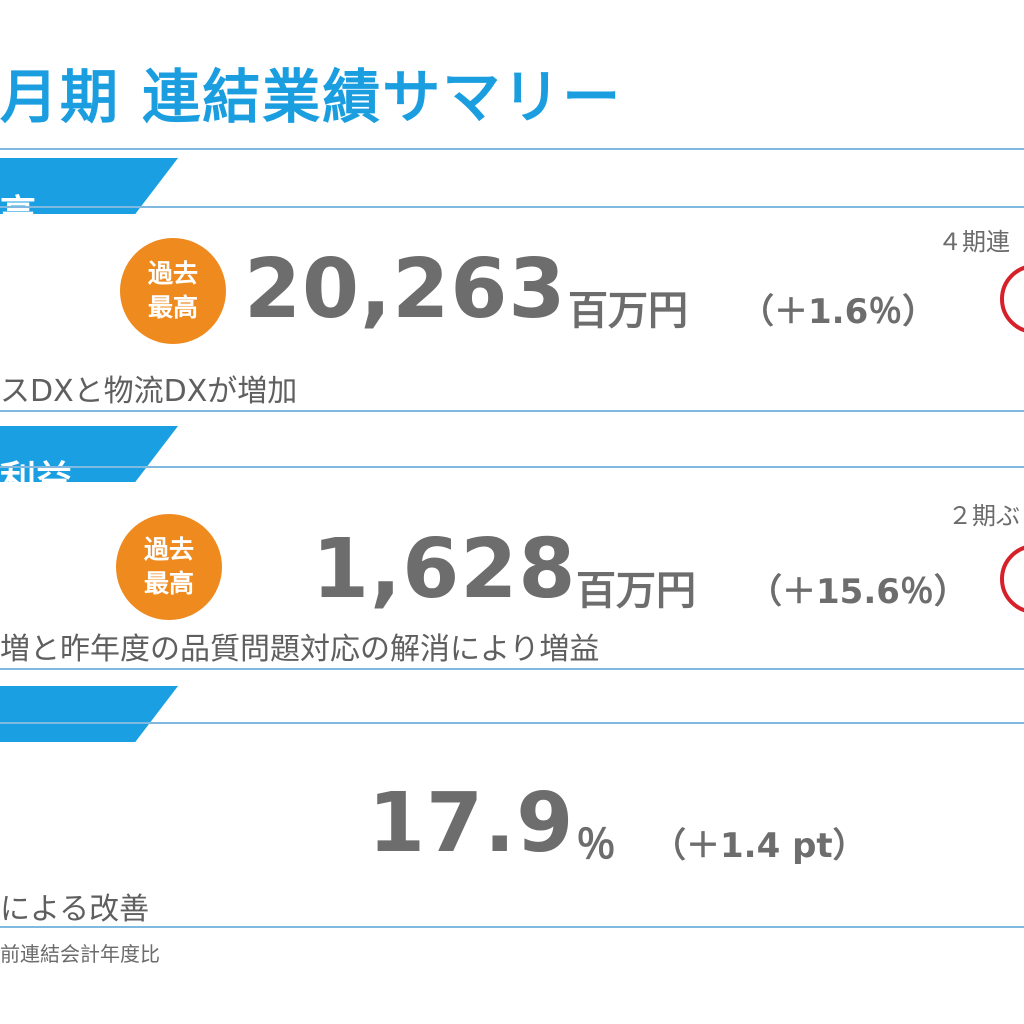 The height and width of the screenshot is (1024, 1024). Describe the element at coordinates (471, 823) in the screenshot. I see `margin-value: 17.9` at that location.